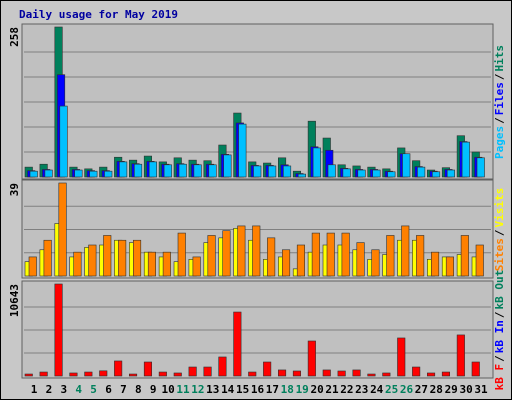 This screenshot has width=512, height=400. What do you see at coordinates (228, 389) in the screenshot?
I see `x-tick-label: 14` at bounding box center [228, 389].